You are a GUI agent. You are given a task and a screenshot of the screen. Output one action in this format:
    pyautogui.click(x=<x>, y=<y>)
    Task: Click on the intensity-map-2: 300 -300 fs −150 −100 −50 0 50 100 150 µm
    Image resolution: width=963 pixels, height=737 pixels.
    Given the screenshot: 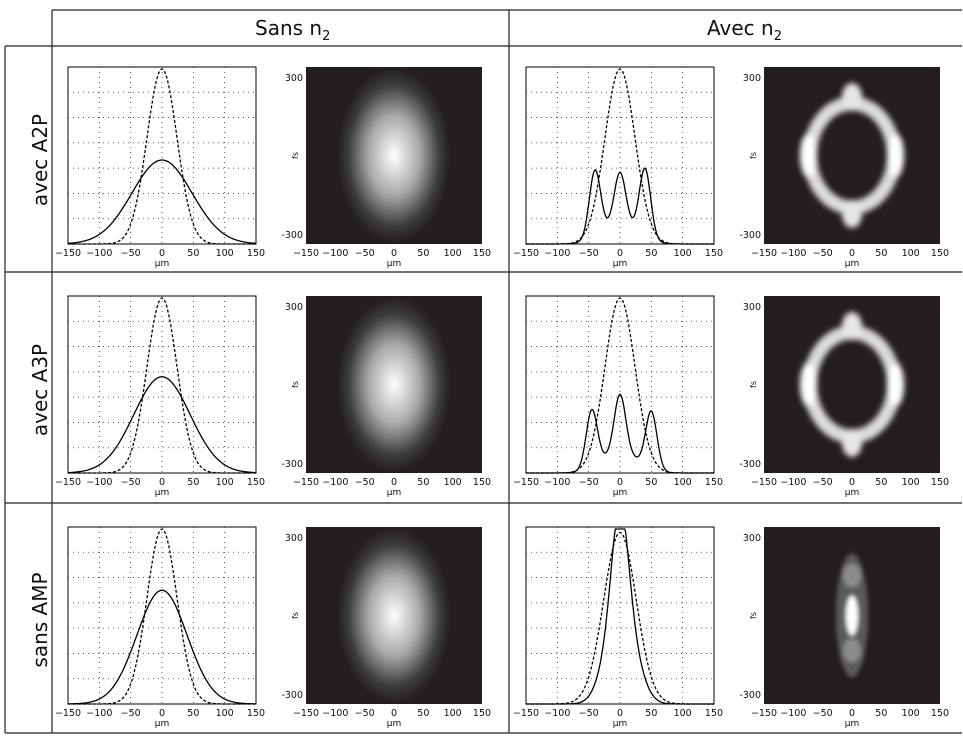 What is the action you would take?
    pyautogui.click(x=386, y=397)
    